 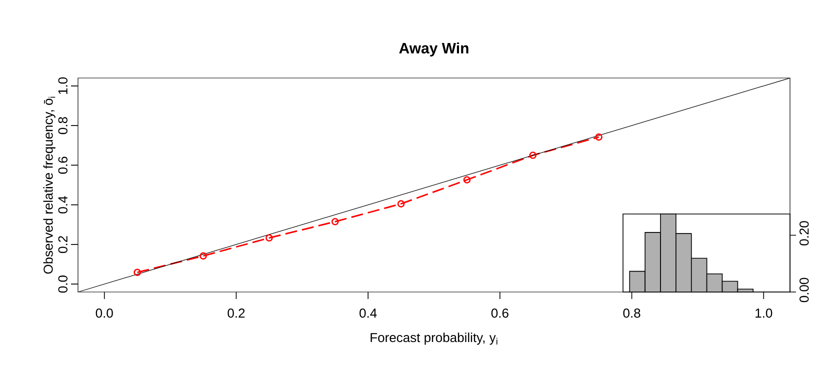 What do you see at coordinates (63, 125) in the screenshot?
I see `y-tick-label: 0.8` at bounding box center [63, 125].